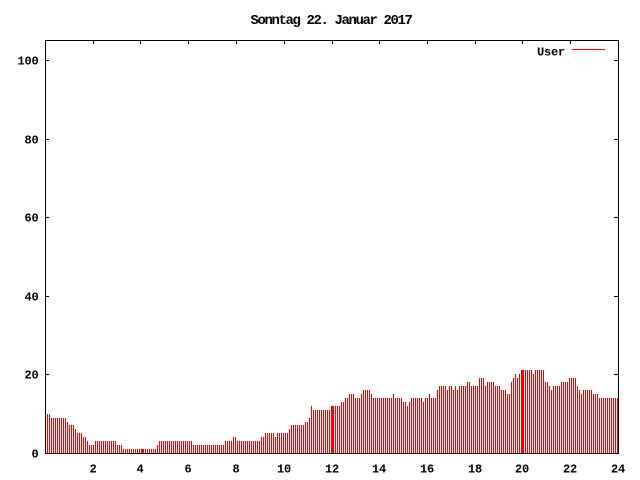 The width and height of the screenshot is (640, 480). Describe the element at coordinates (92, 470) in the screenshot. I see `svg-text: 2` at that location.